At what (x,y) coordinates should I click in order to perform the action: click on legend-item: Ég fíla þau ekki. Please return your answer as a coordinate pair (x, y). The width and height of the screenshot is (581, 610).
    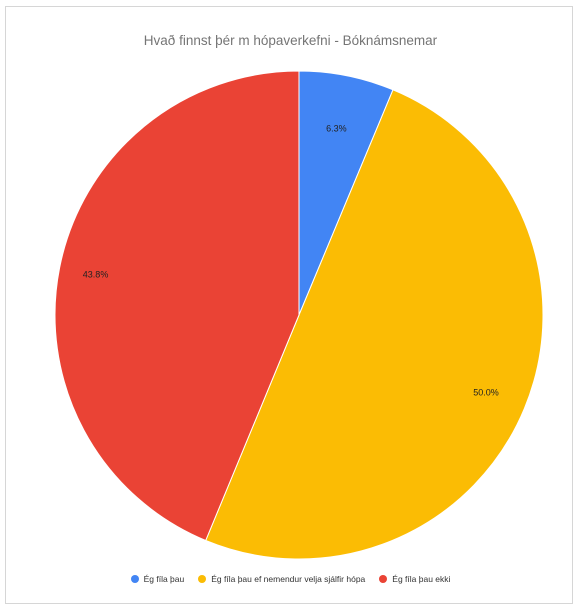
    Looking at the image, I should click on (414, 579).